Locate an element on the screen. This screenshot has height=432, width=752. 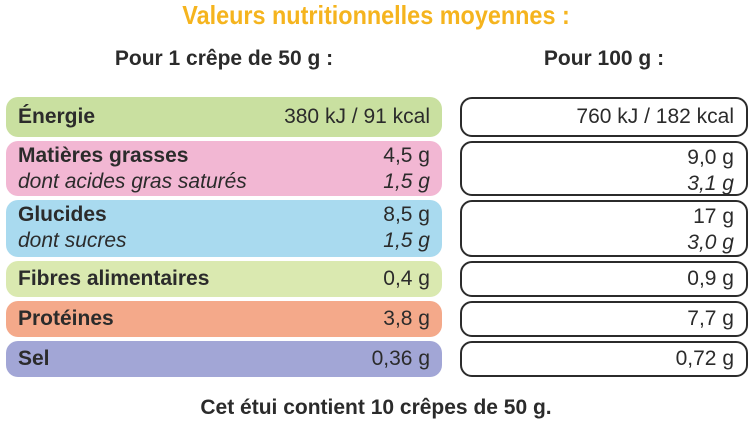
value-per-crepe: 3,8 g is located at coordinates (406, 318).